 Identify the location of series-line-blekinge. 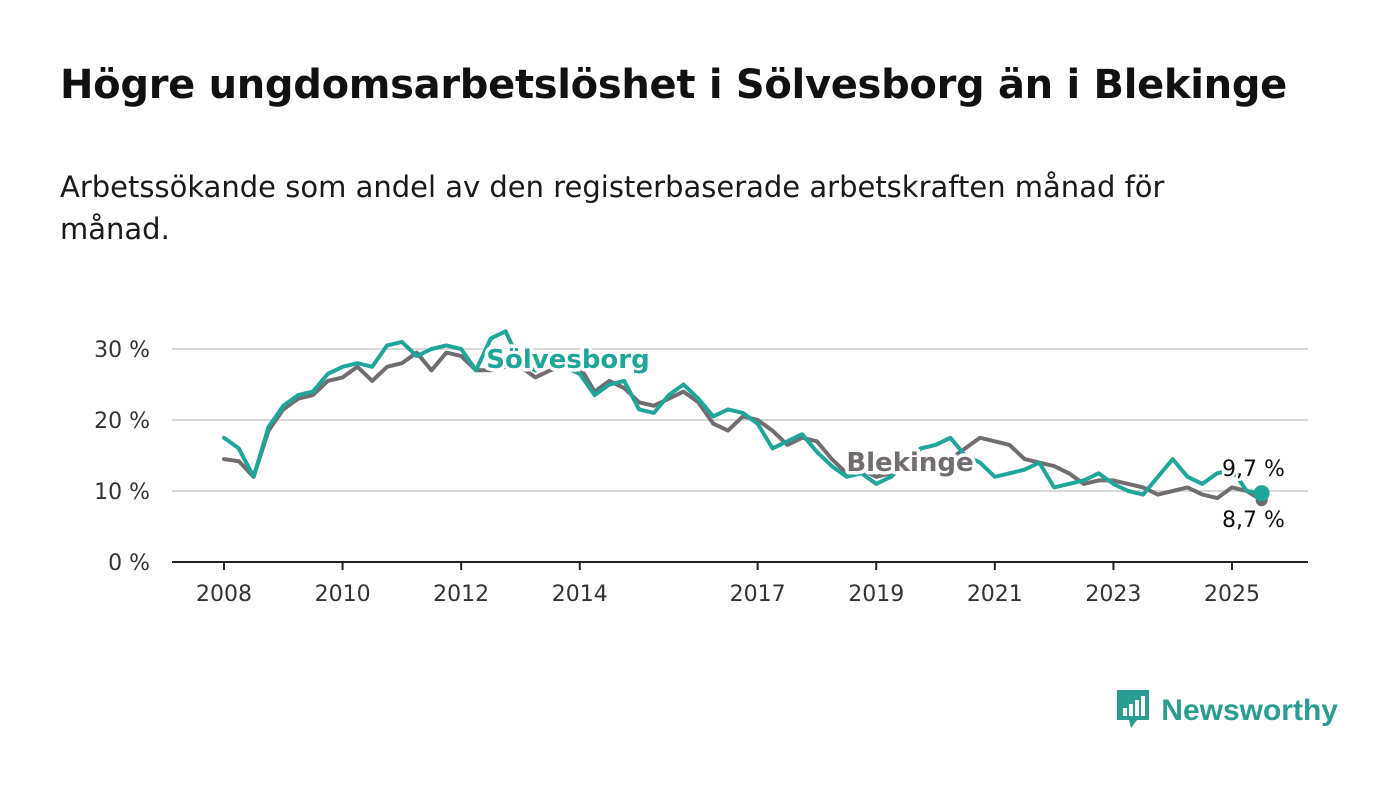
(743, 426).